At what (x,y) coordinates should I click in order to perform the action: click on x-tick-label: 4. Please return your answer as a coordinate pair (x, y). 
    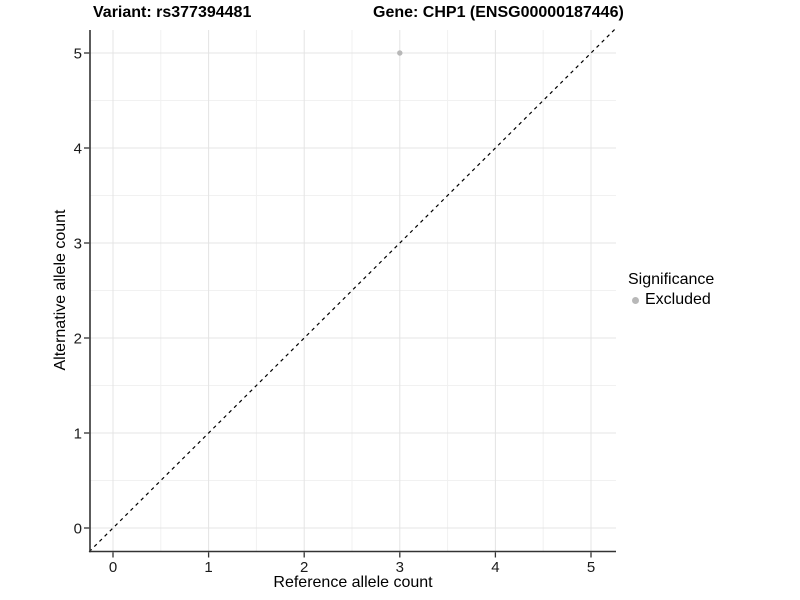
    Looking at the image, I should click on (495, 567).